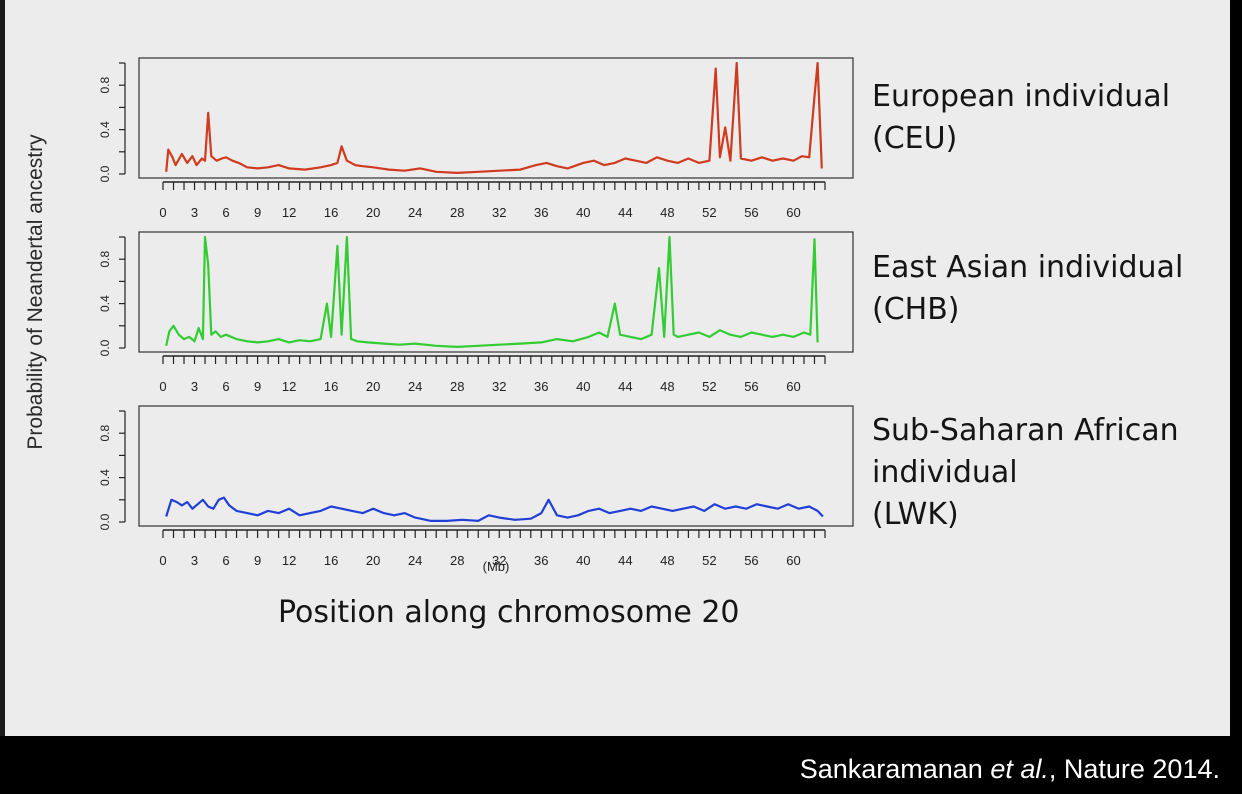  I want to click on x-tick-label-lwk: 12, so click(289, 560).